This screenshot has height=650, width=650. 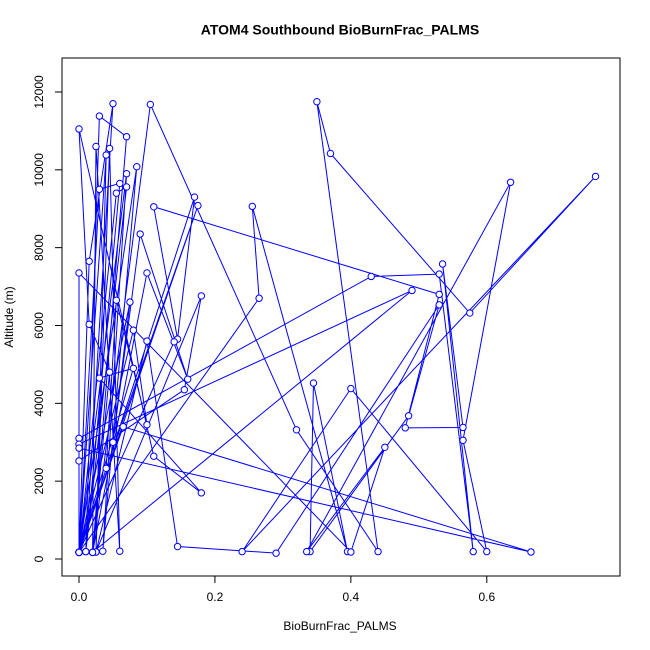 What do you see at coordinates (39, 170) in the screenshot?
I see `y-tick-label: 10000` at bounding box center [39, 170].